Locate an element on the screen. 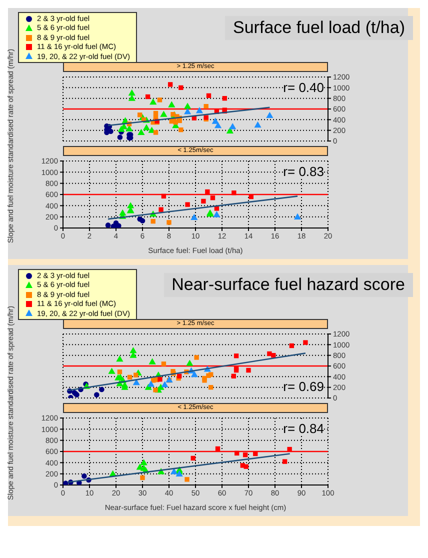 The width and height of the screenshot is (428, 558). chart-title: Near-surface fuel hazard score is located at coordinates (288, 285).